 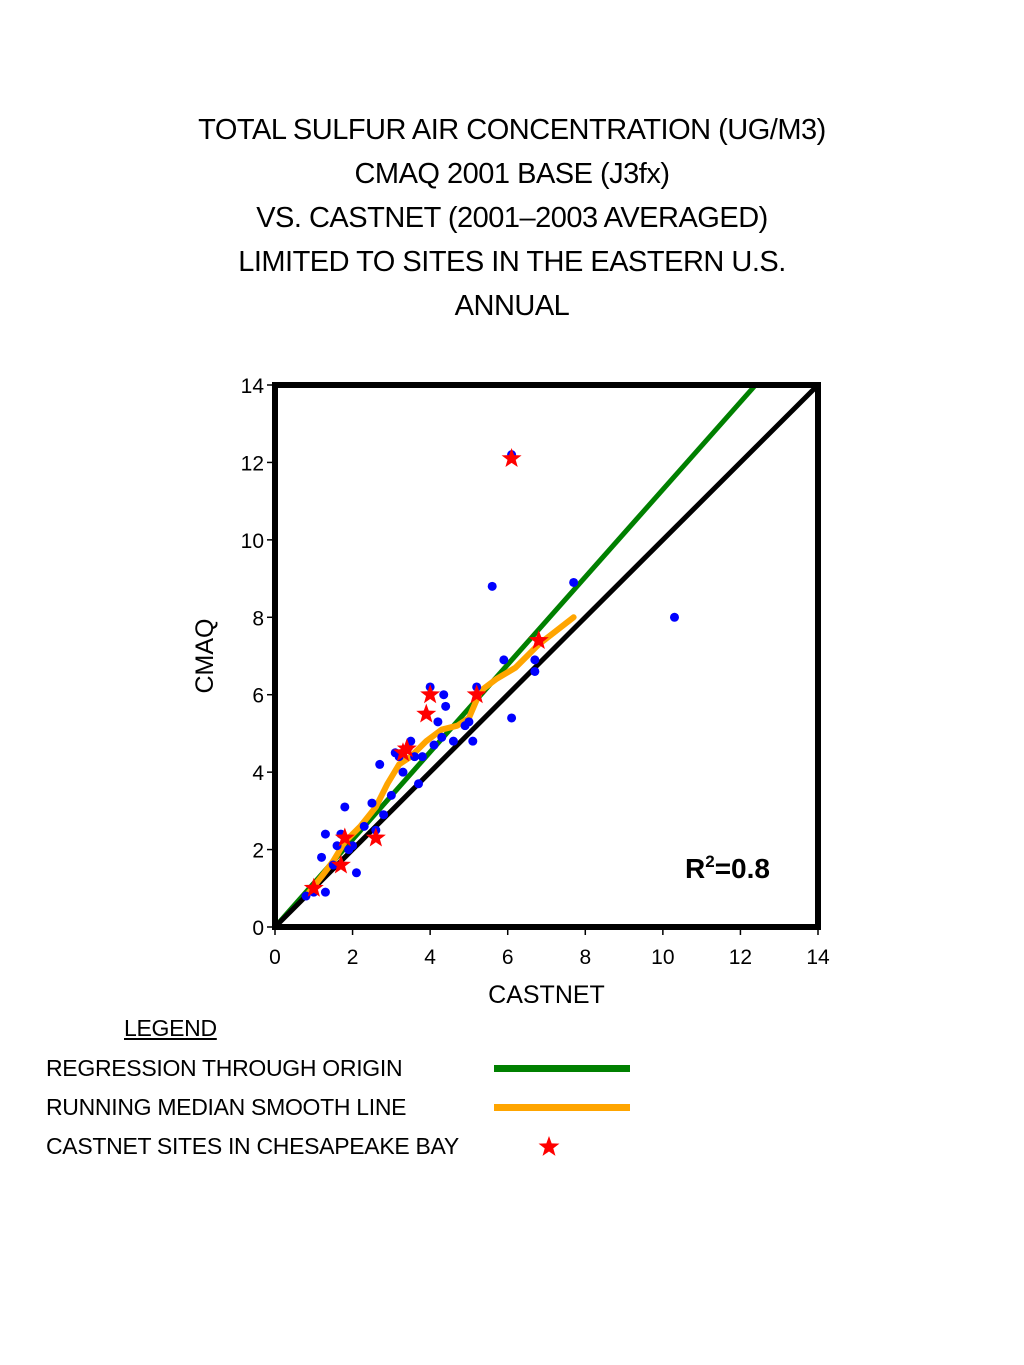 What do you see at coordinates (585, 957) in the screenshot?
I see `x-tick-label: 8` at bounding box center [585, 957].